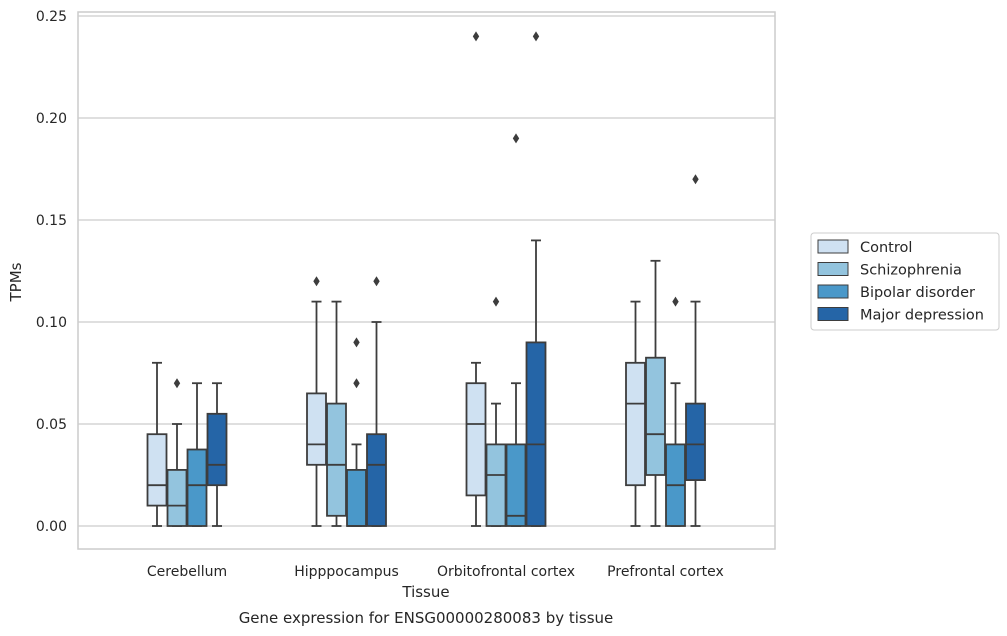 The height and width of the screenshot is (636, 1007). What do you see at coordinates (187, 572) in the screenshot?
I see `x-tick-label: Cerebellum` at bounding box center [187, 572].